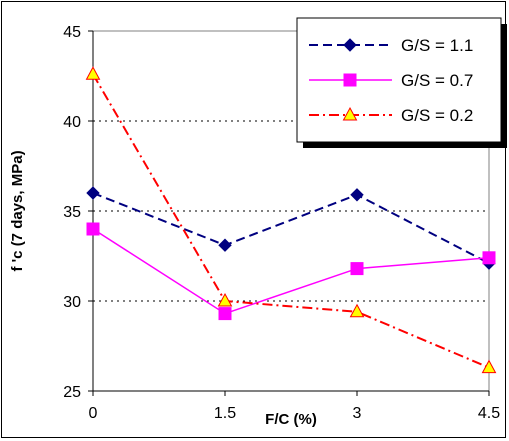 The width and height of the screenshot is (509, 441). Describe the element at coordinates (437, 45) in the screenshot. I see `legend-label: G/S = 1.1` at that location.